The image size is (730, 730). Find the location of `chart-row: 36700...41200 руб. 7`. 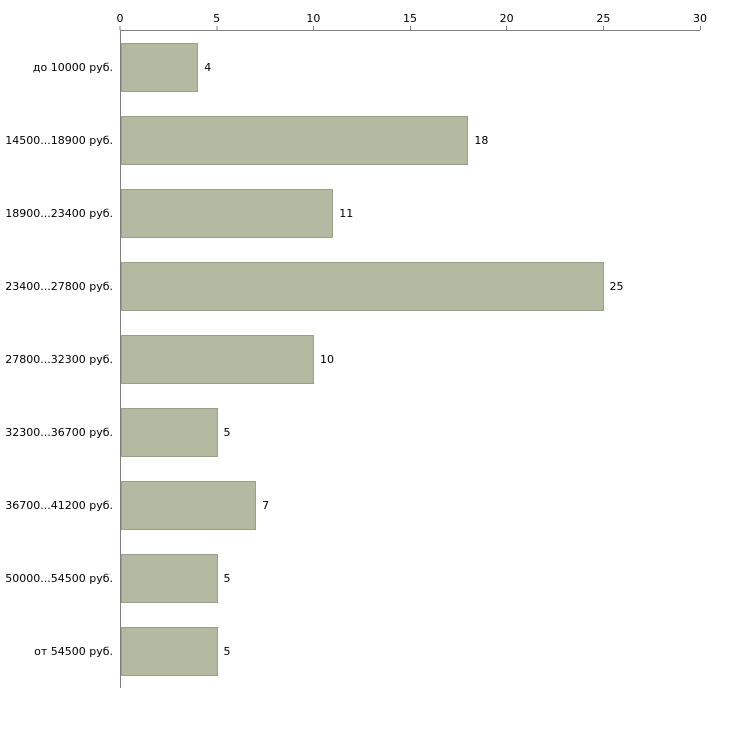

chart-row: 36700...41200 руб. 7 is located at coordinates (350, 505).